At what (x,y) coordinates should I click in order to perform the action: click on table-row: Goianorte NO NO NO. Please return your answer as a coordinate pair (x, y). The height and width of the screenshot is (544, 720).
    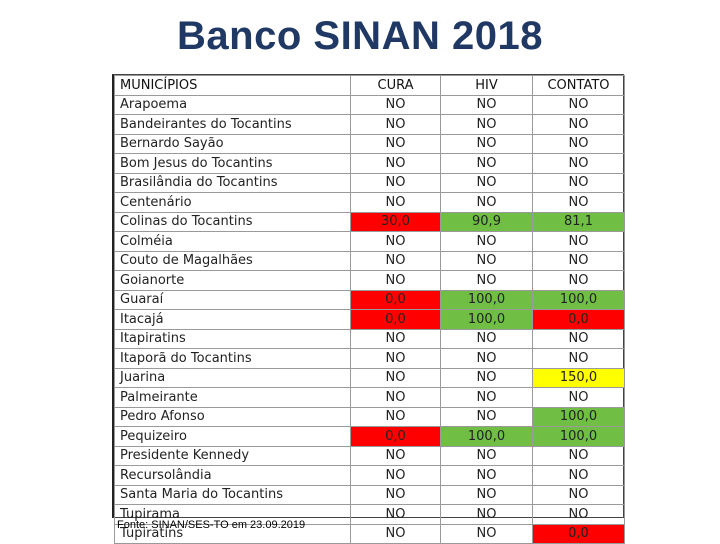
    Looking at the image, I should click on (369, 280).